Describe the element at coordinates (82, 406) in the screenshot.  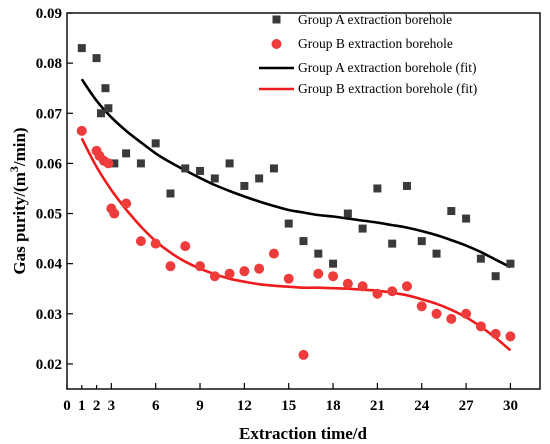
I see `x-tick-label: 1` at that location.